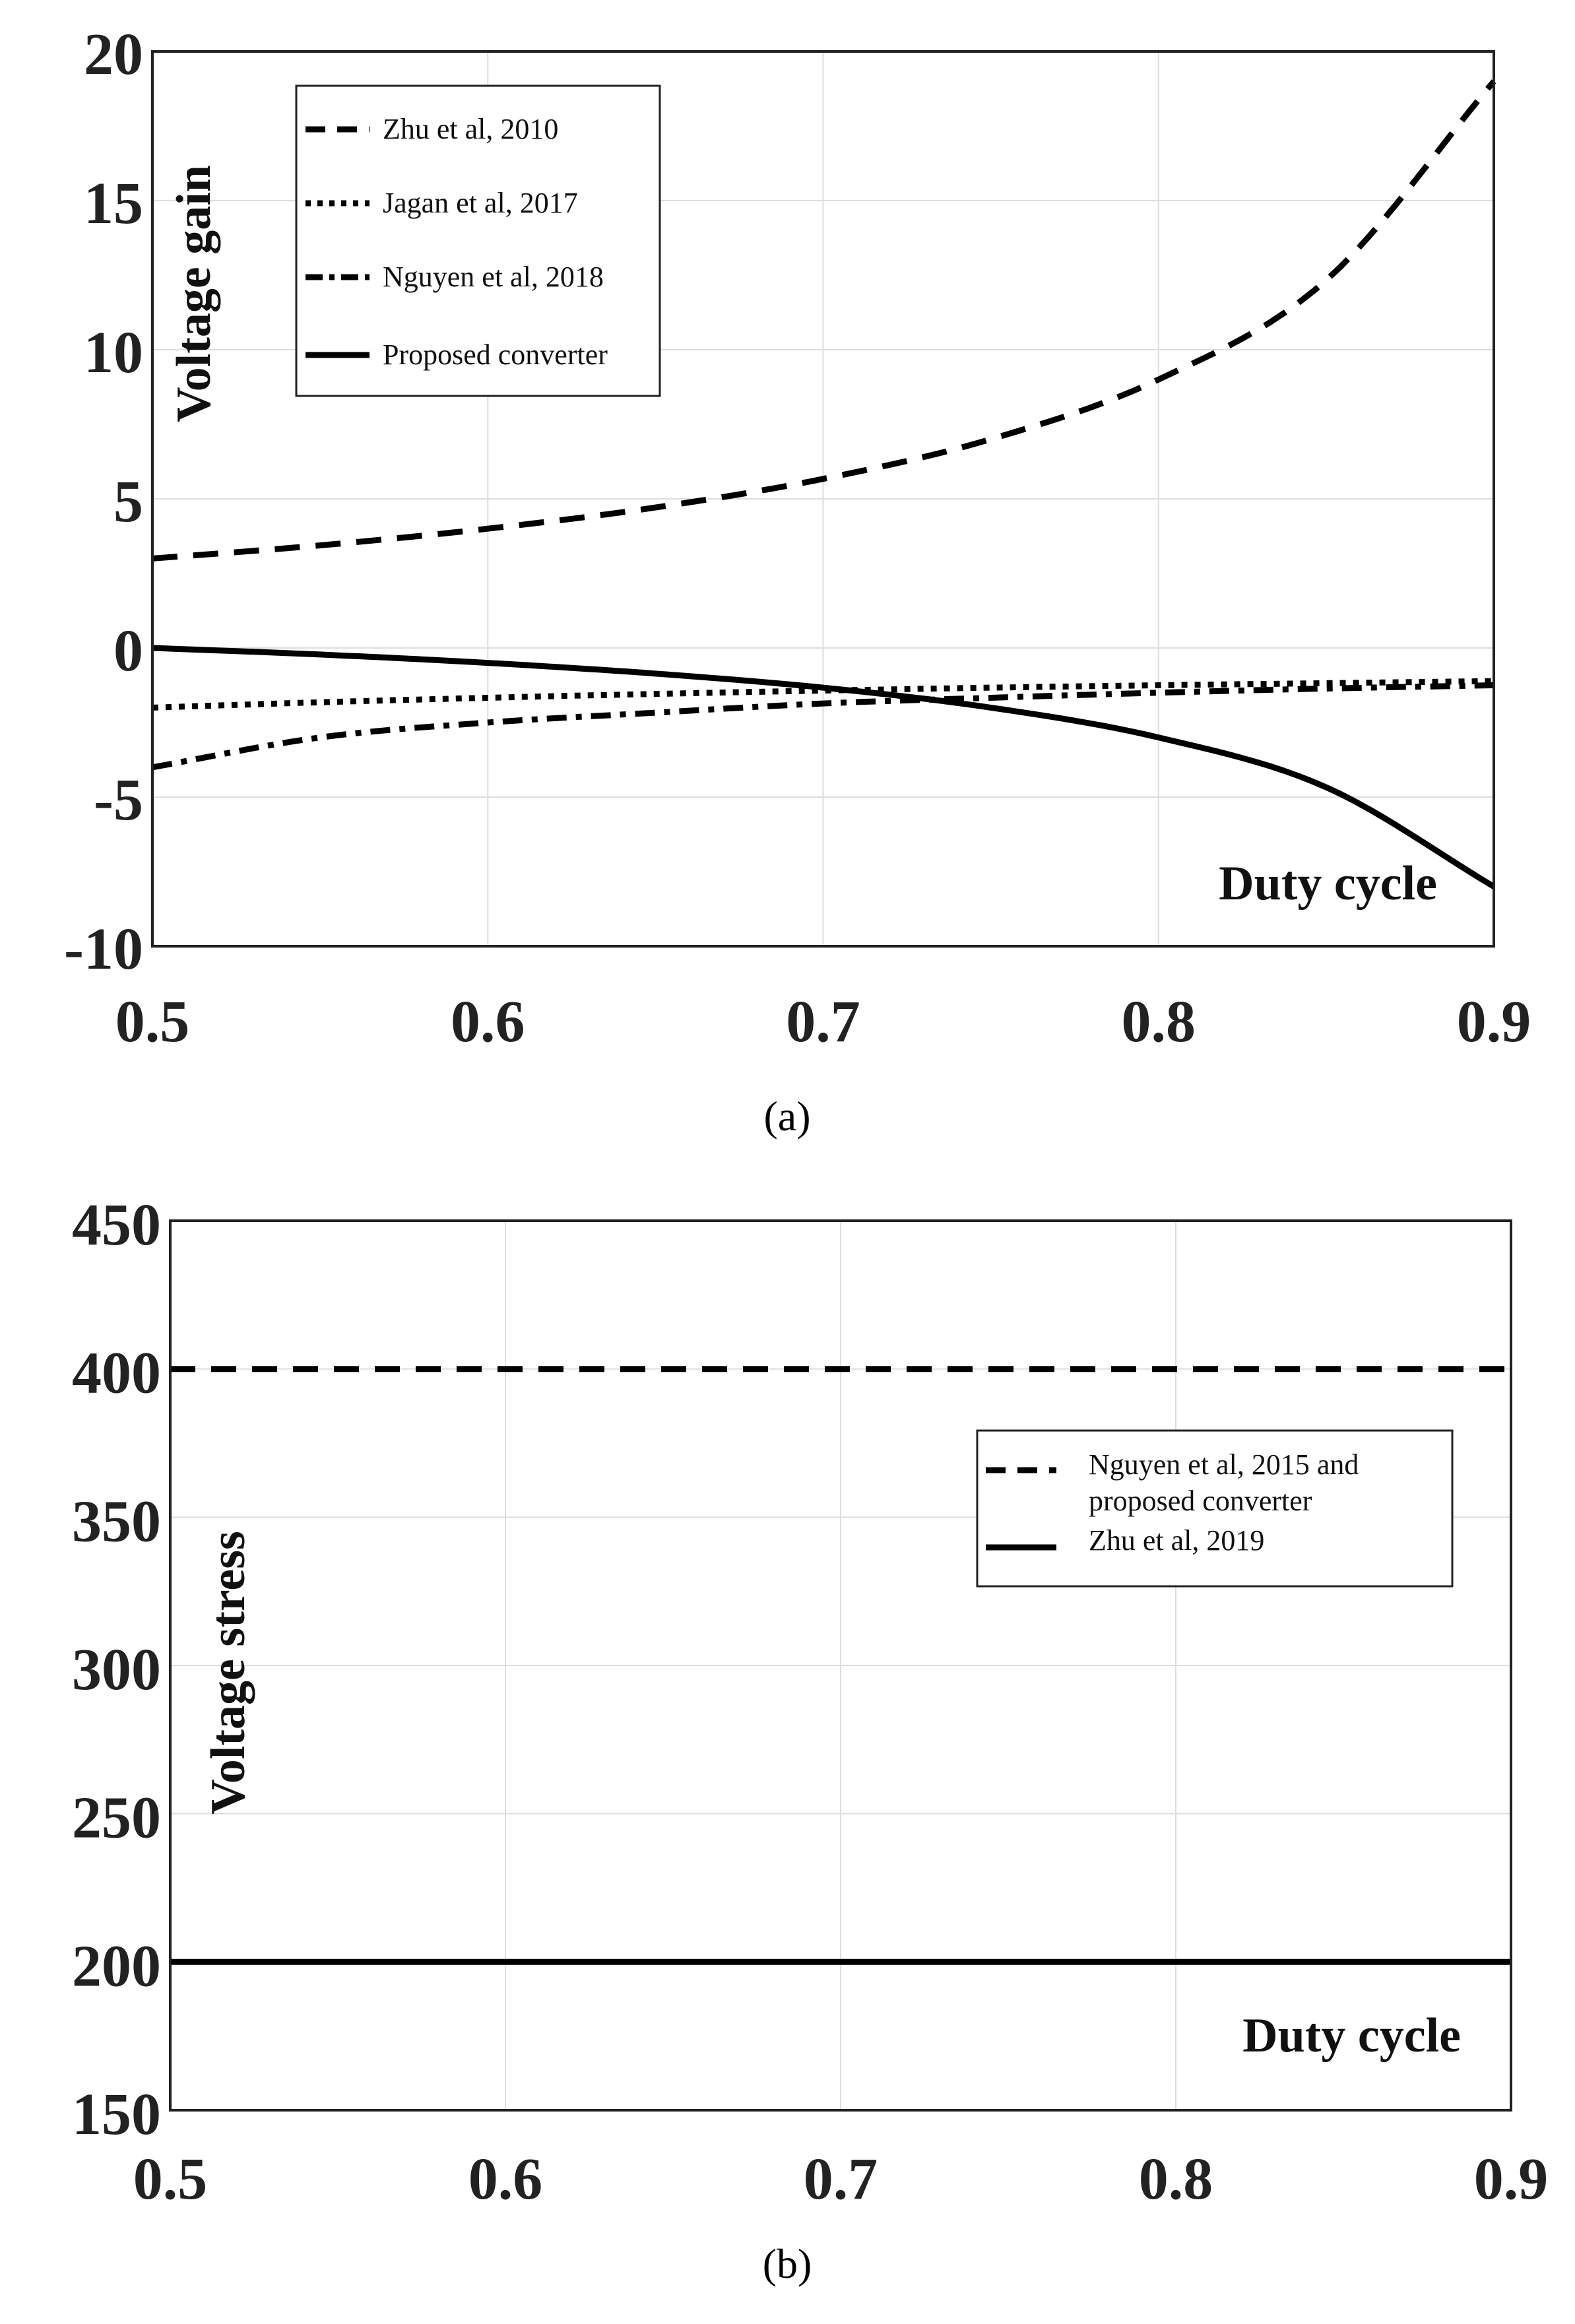  What do you see at coordinates (128, 651) in the screenshot?
I see `y-tick-label: 0` at bounding box center [128, 651].